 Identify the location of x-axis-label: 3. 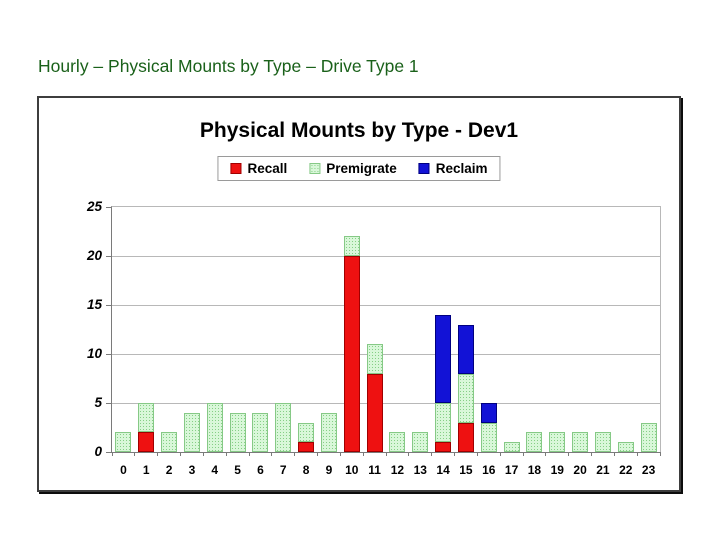
(192, 470).